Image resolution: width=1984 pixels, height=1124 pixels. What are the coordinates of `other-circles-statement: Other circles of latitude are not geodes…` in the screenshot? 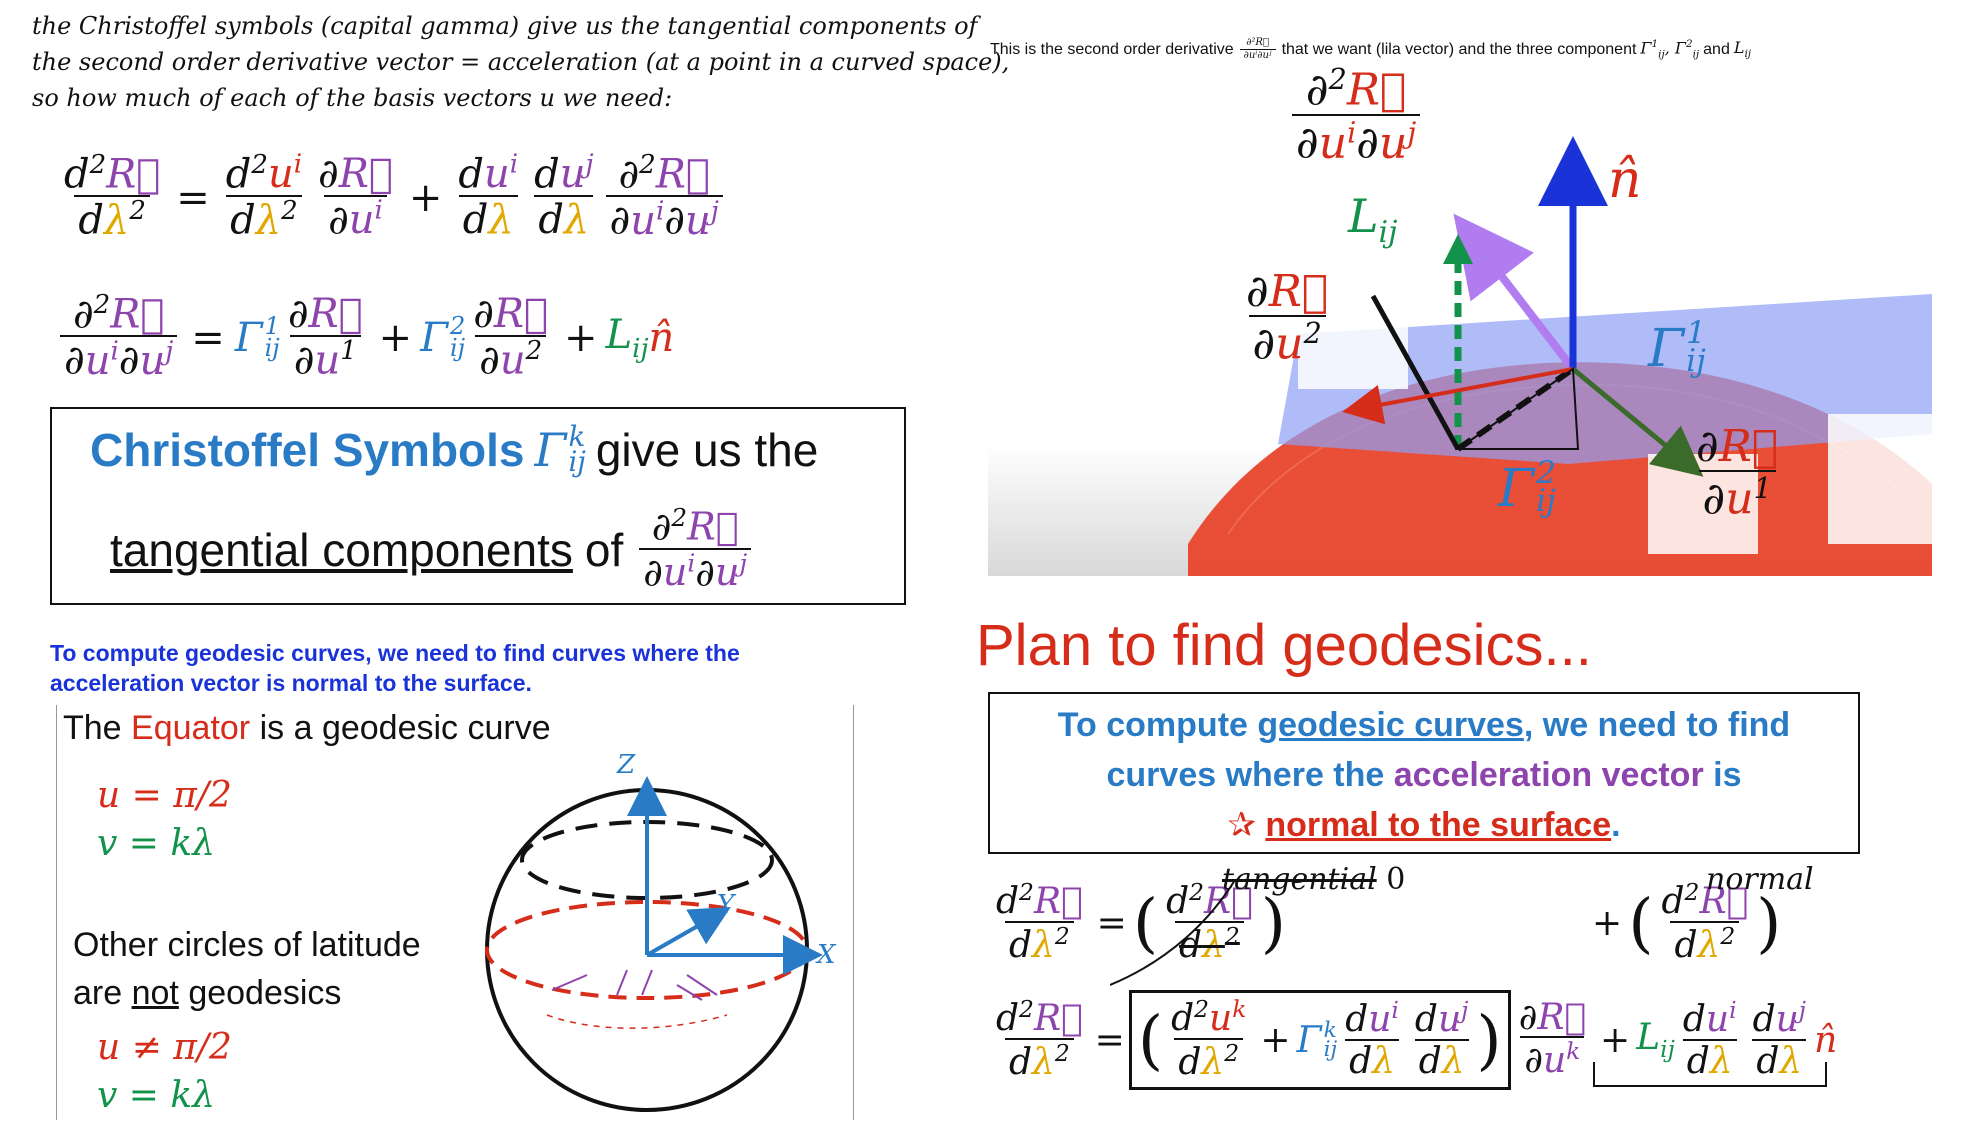 It's located at (247, 969).